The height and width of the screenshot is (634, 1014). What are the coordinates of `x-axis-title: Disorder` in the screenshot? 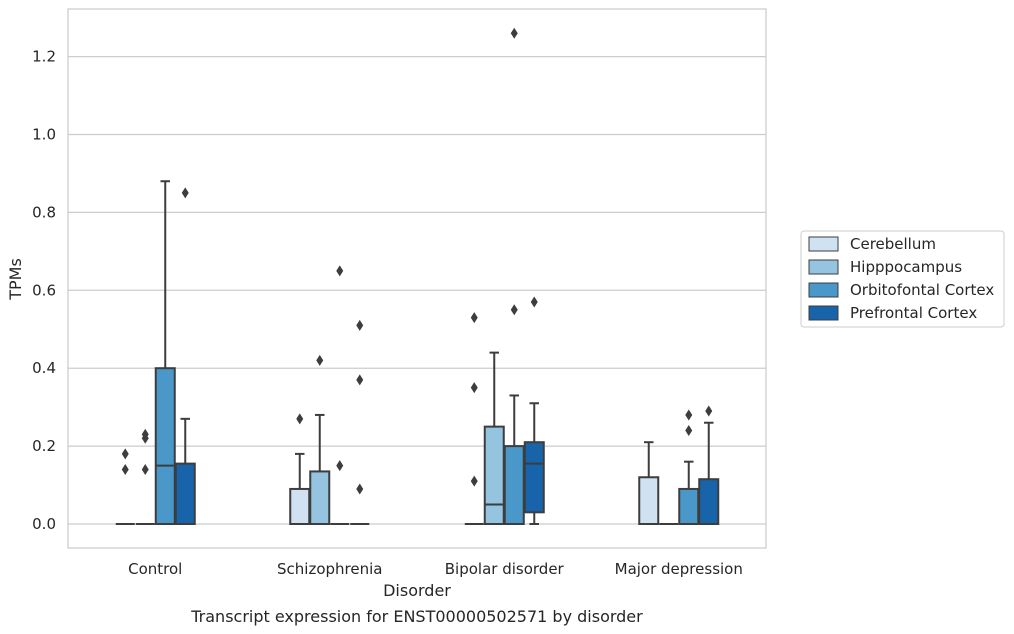 It's located at (417, 590).